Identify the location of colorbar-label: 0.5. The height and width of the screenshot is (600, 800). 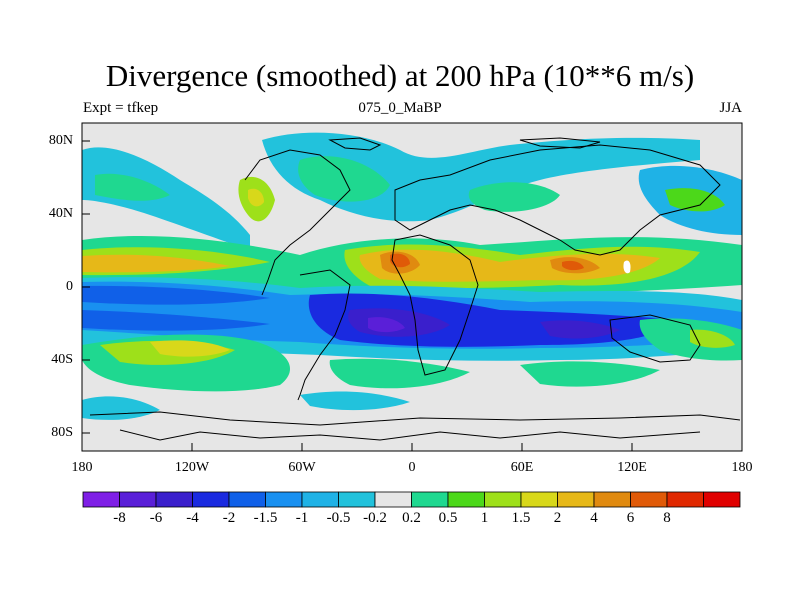
(448, 518).